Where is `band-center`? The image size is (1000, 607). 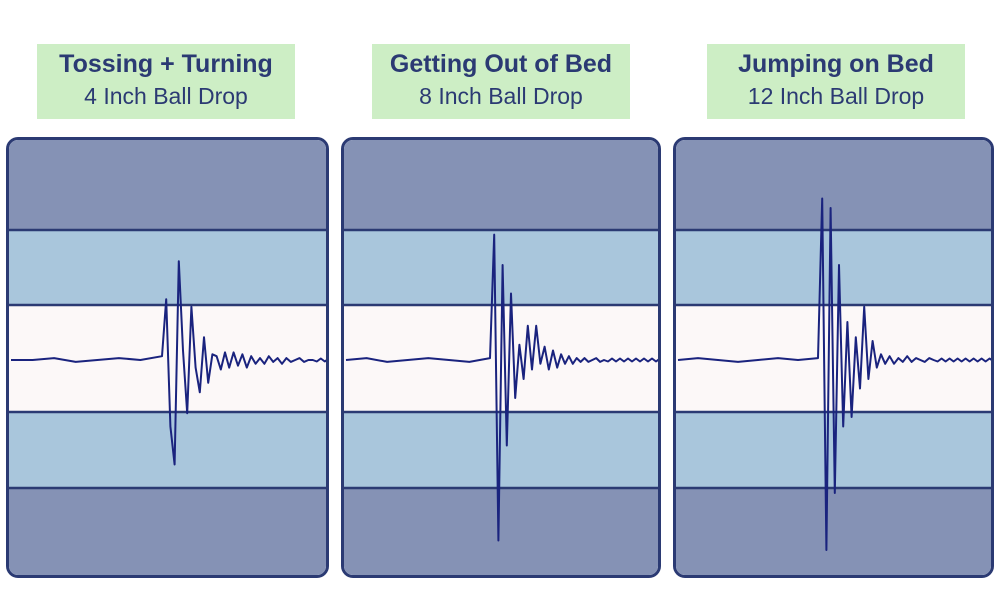
band-center is located at coordinates (833, 358).